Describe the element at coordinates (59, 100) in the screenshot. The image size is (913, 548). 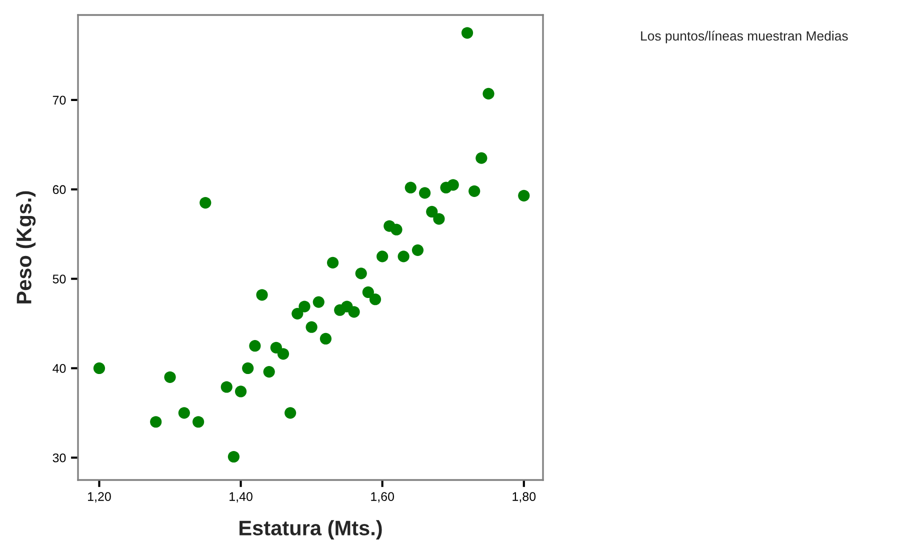
I see `y-tick-label: 70` at that location.